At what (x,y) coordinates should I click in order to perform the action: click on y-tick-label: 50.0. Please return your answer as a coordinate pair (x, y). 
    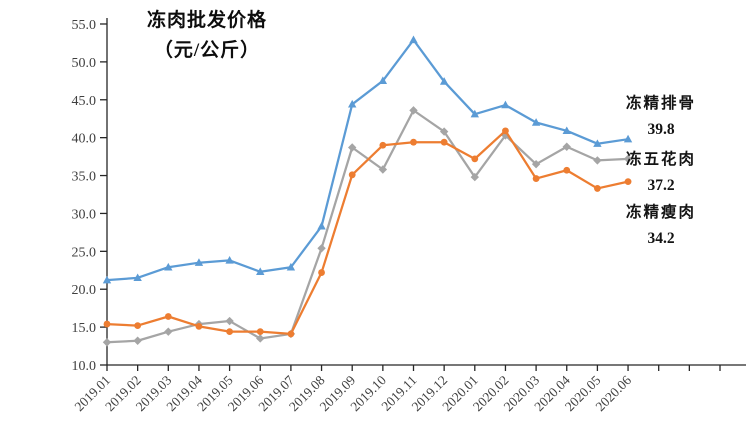
    Looking at the image, I should click on (84, 63).